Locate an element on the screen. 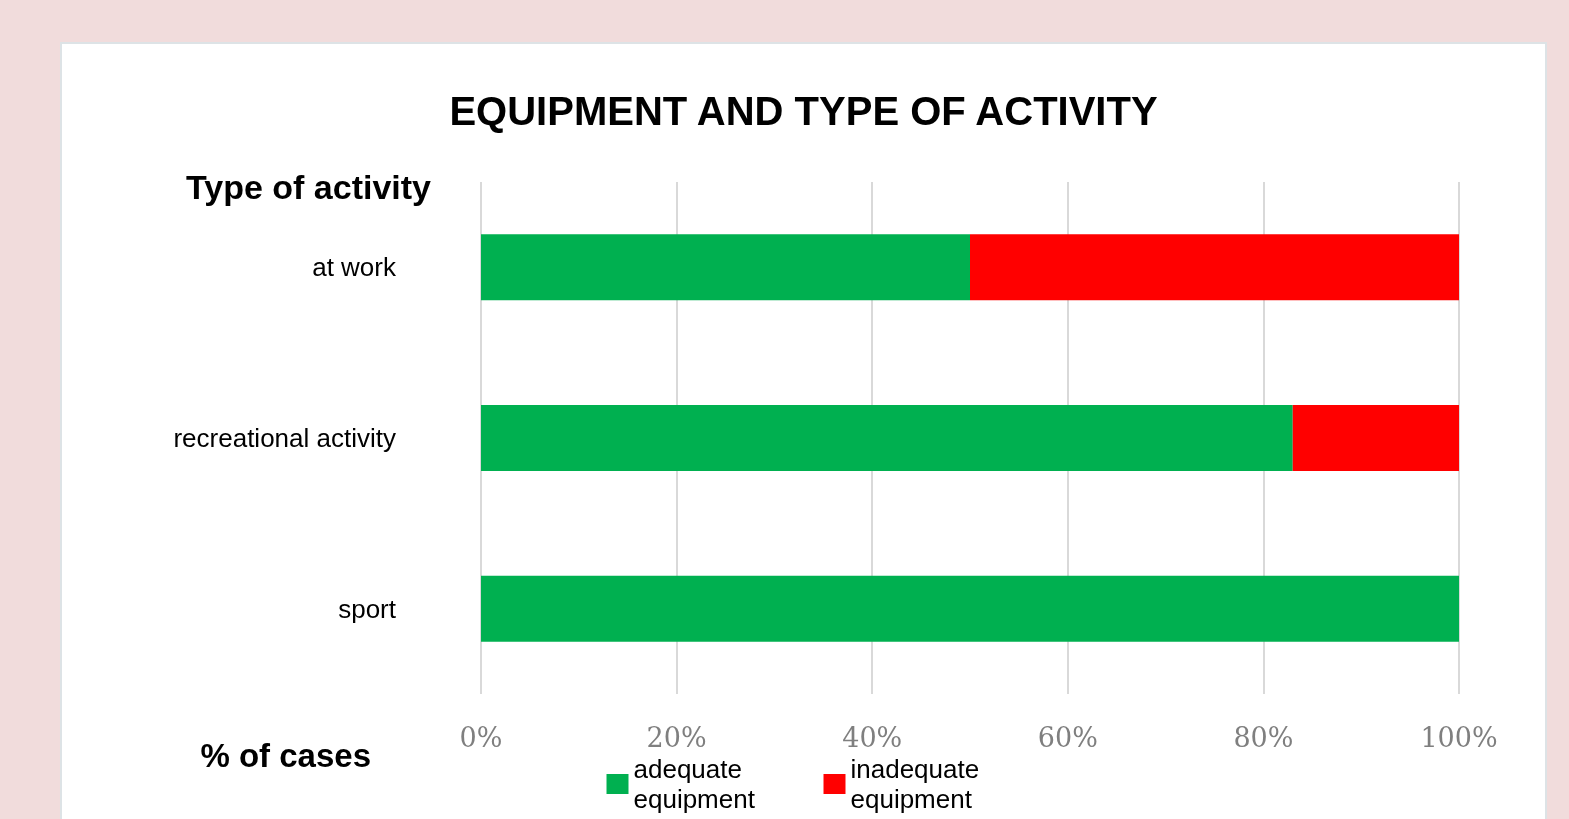  y-tick-label: at work is located at coordinates (354, 267).